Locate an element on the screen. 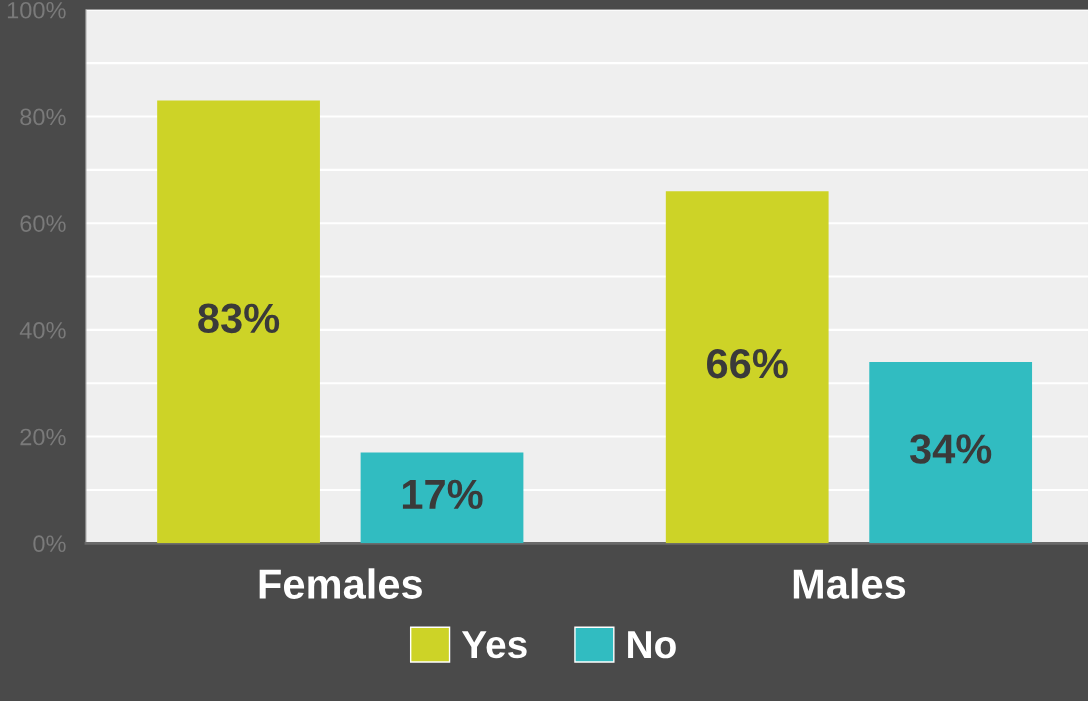 The width and height of the screenshot is (1088, 701). x-tick-label: Males is located at coordinates (849, 583).